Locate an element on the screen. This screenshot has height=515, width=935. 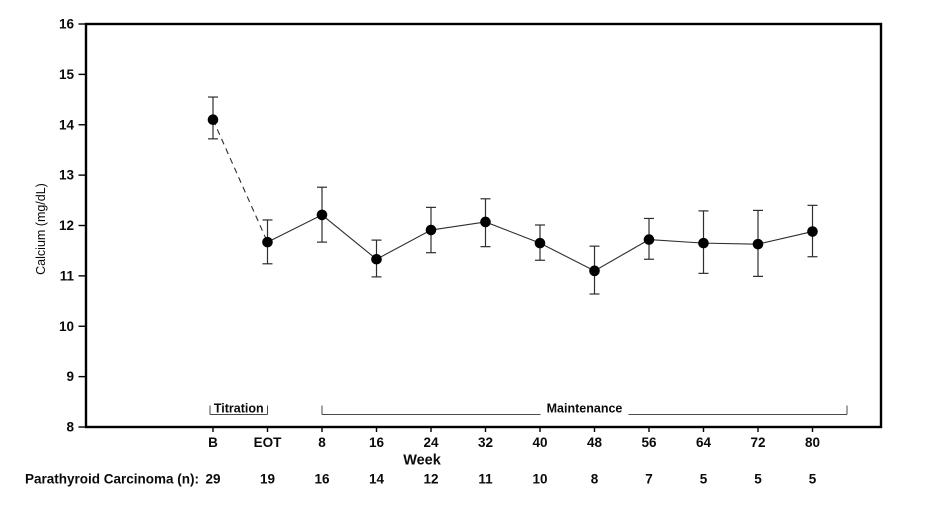
series-line-dashed is located at coordinates (240, 181).